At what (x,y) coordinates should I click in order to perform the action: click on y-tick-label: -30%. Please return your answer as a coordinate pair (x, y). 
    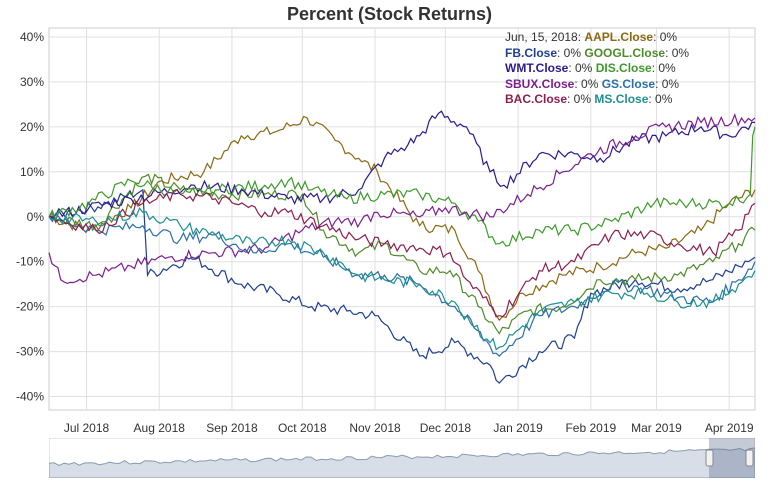
    Looking at the image, I should click on (30, 352).